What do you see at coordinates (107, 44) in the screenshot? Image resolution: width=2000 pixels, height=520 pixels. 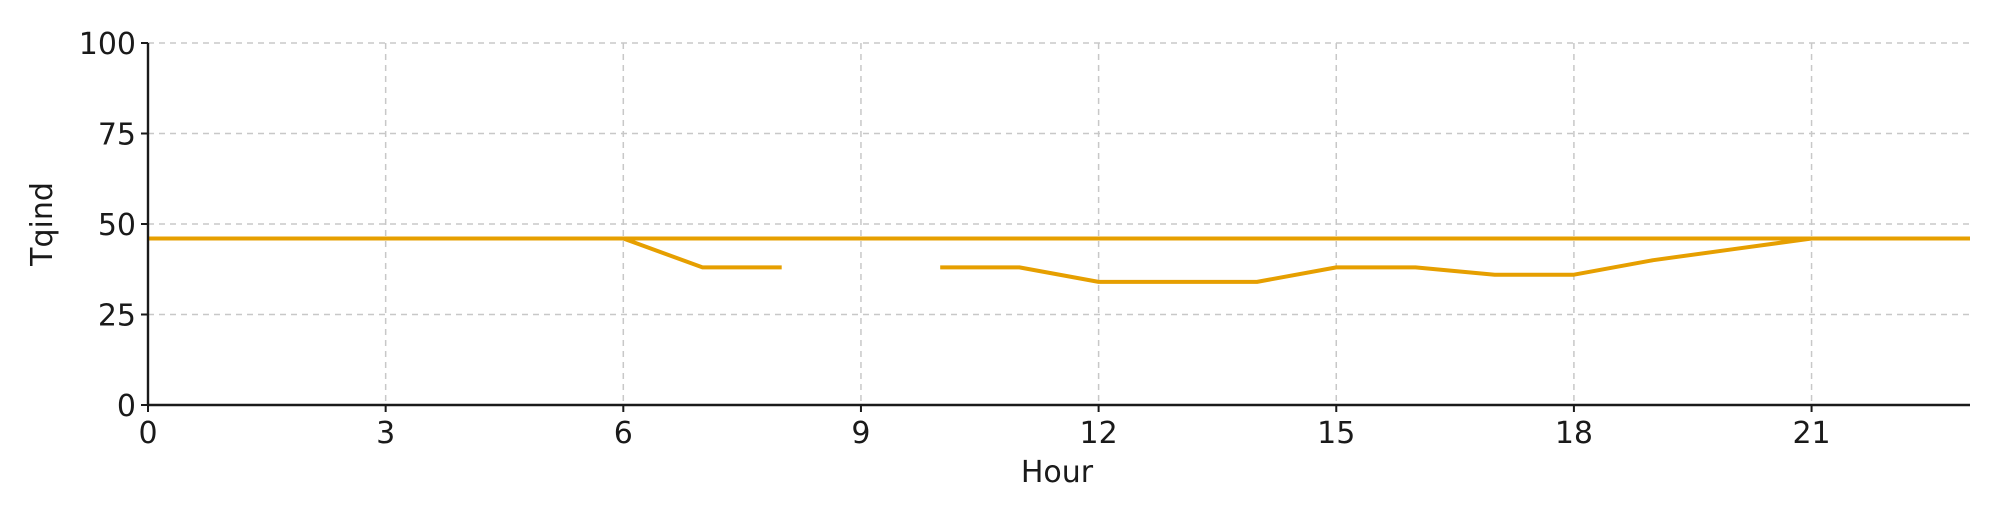 I see `y-tick-label: 100` at bounding box center [107, 44].